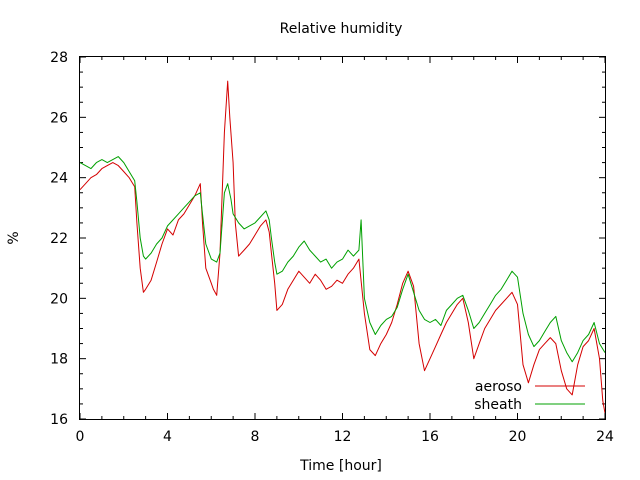 The width and height of the screenshot is (640, 480). Describe the element at coordinates (59, 118) in the screenshot. I see `y-tick-label: 26` at that location.